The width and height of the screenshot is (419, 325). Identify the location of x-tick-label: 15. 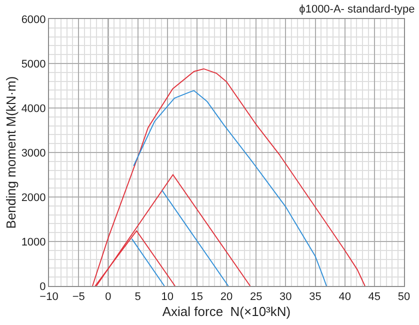
(197, 297).